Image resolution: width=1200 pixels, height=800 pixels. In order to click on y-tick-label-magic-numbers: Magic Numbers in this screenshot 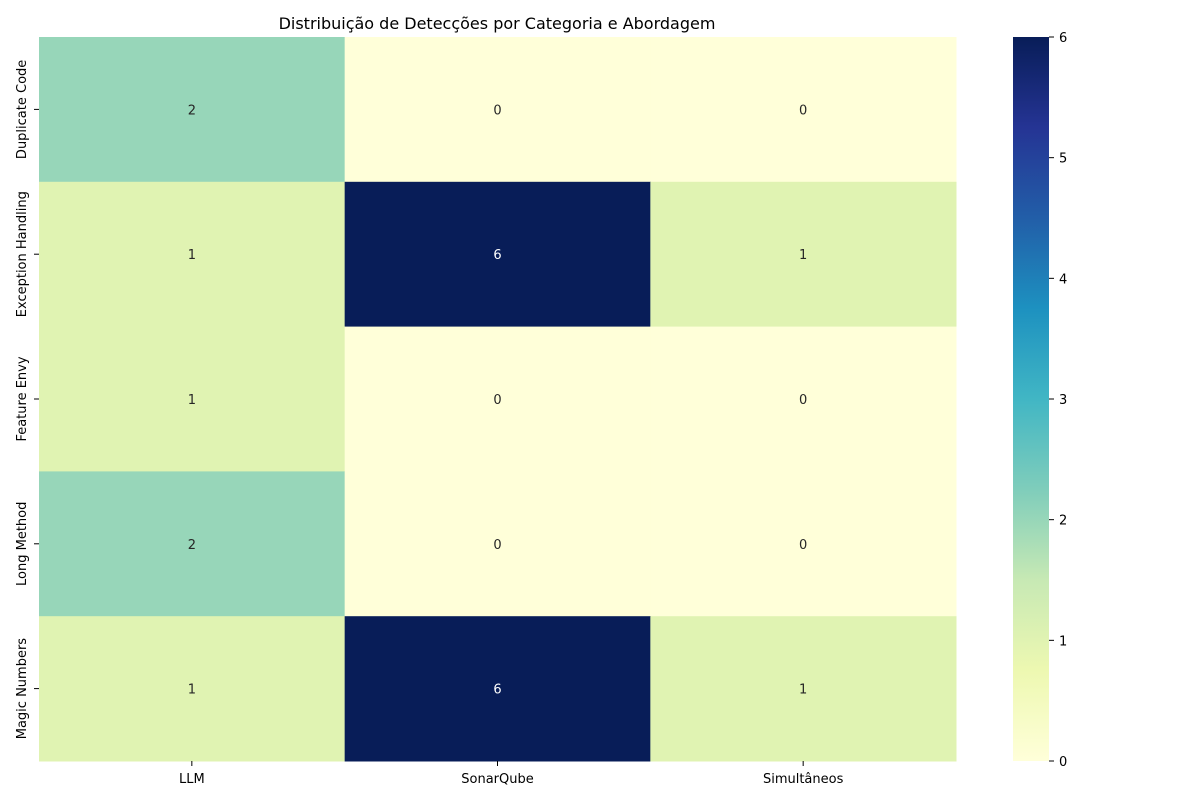, I will do `click(22, 689)`.